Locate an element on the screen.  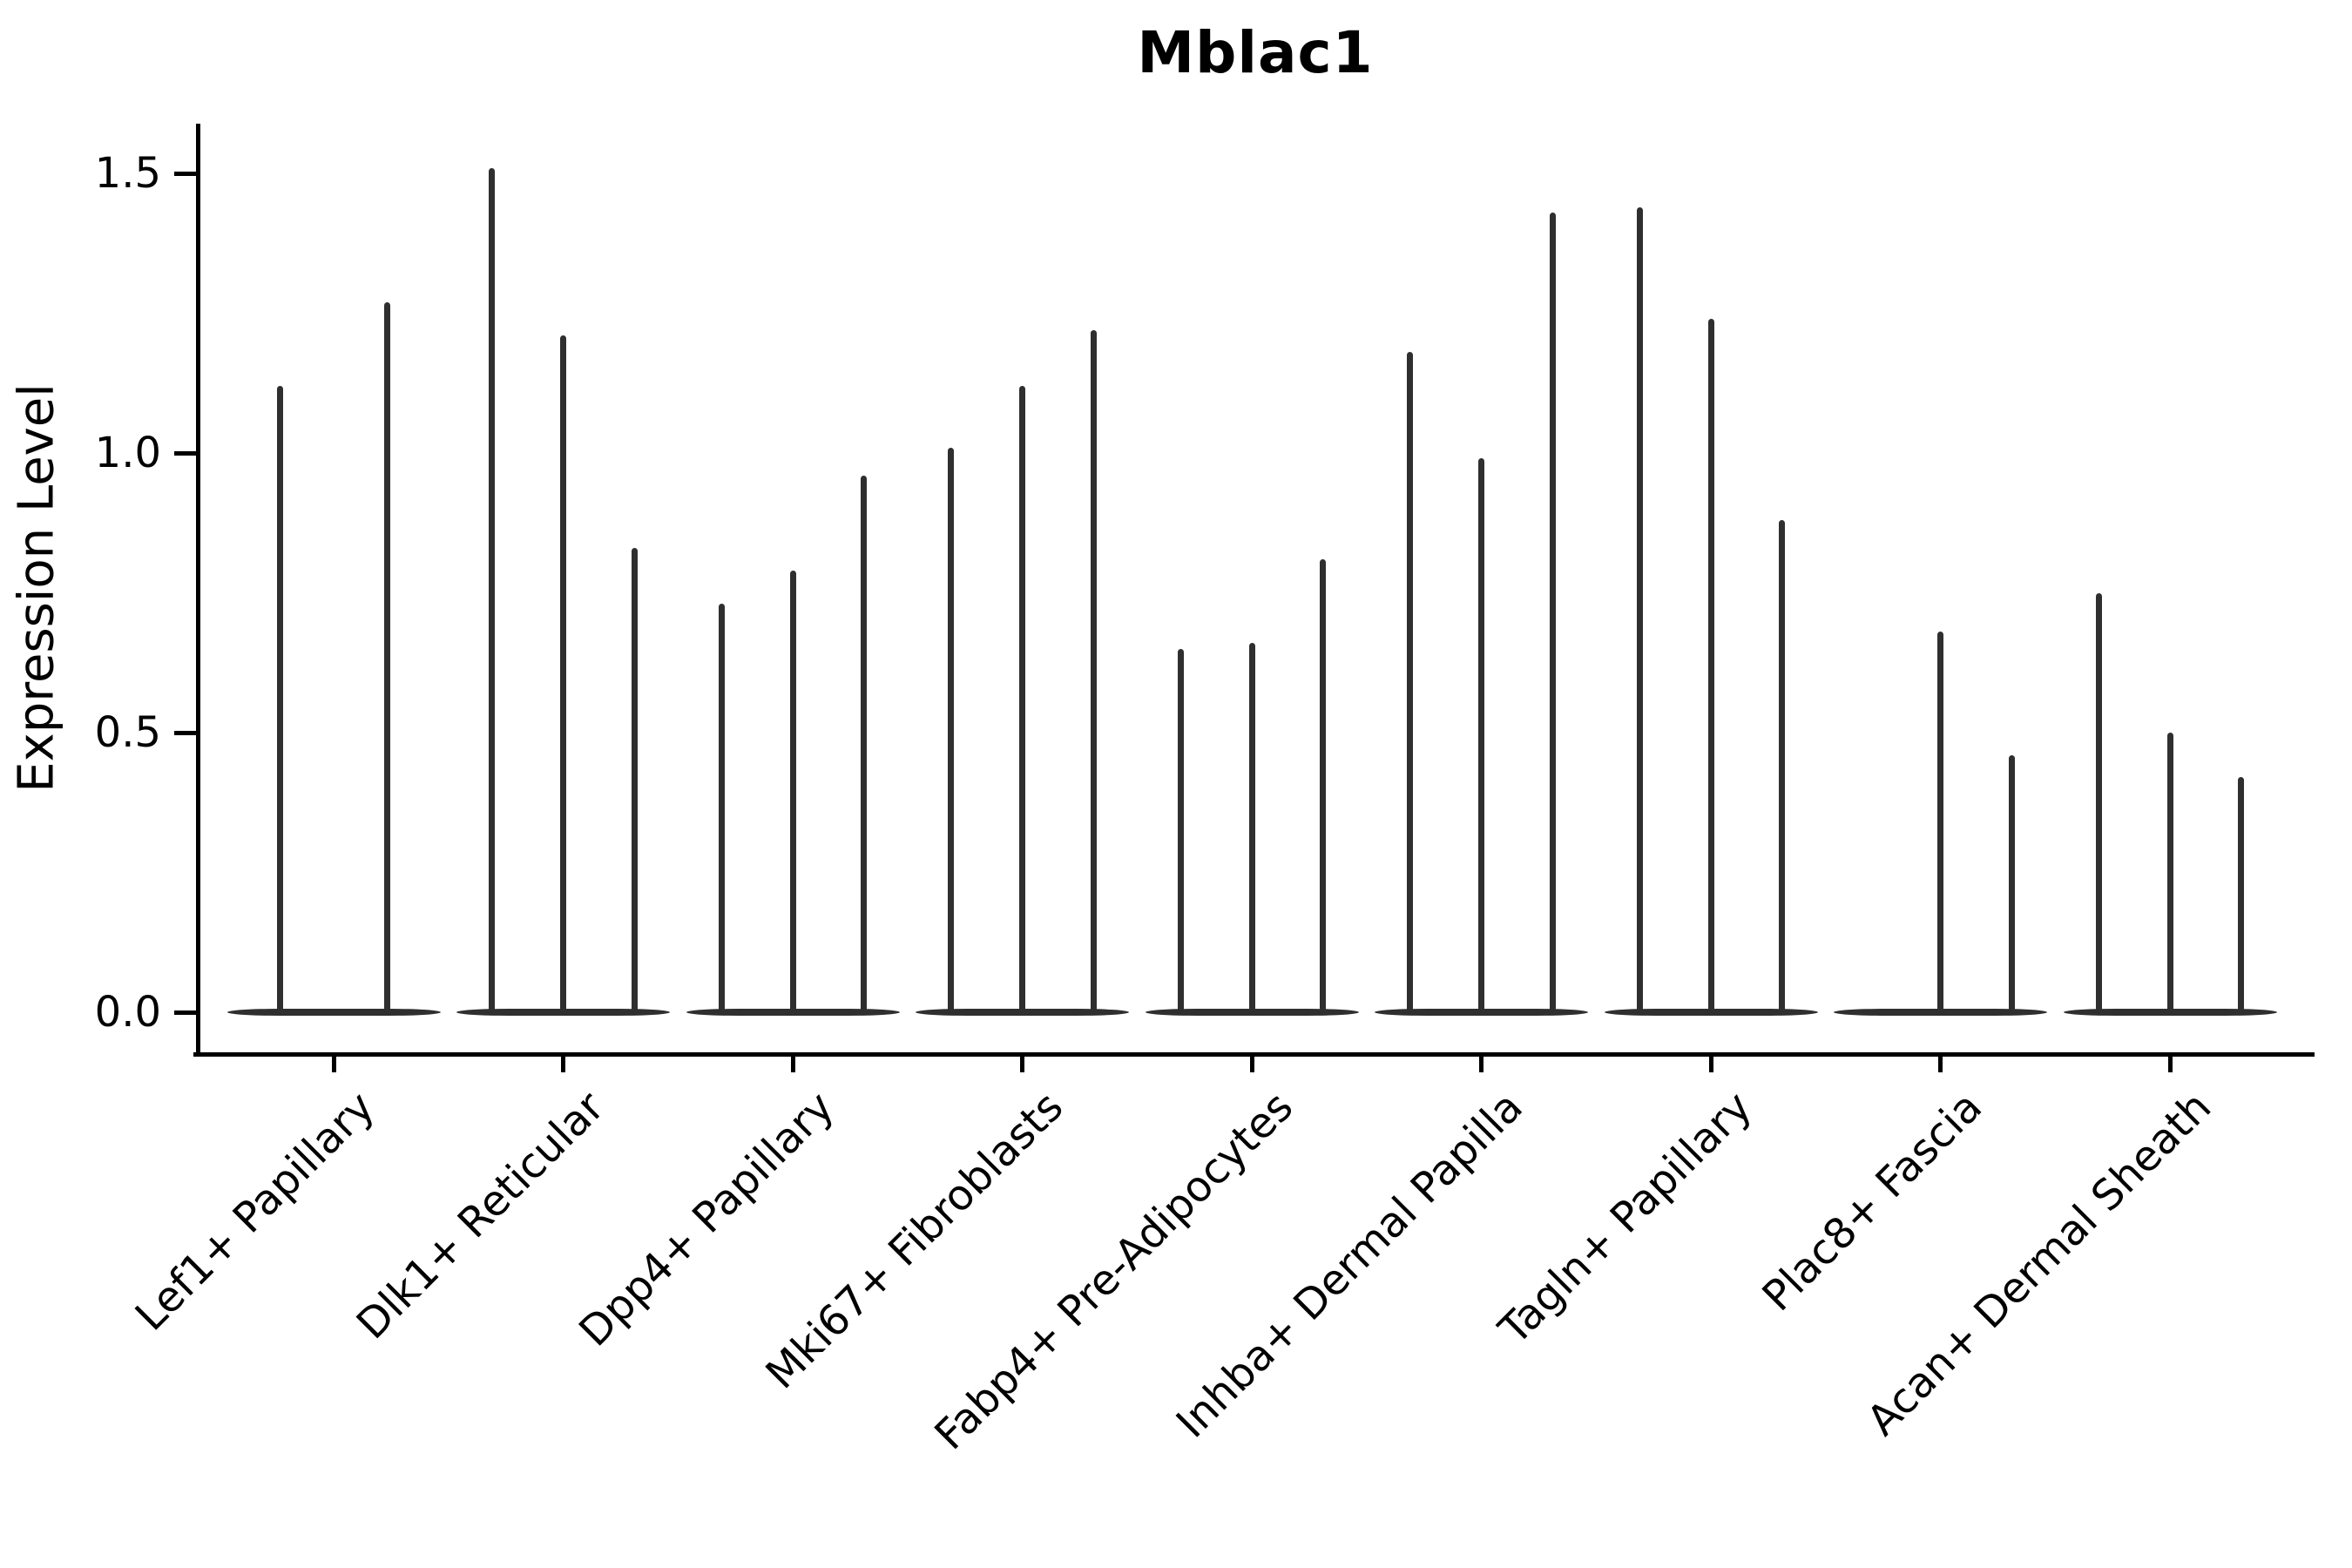
y-tick-label: 1.0 is located at coordinates (127, 453).